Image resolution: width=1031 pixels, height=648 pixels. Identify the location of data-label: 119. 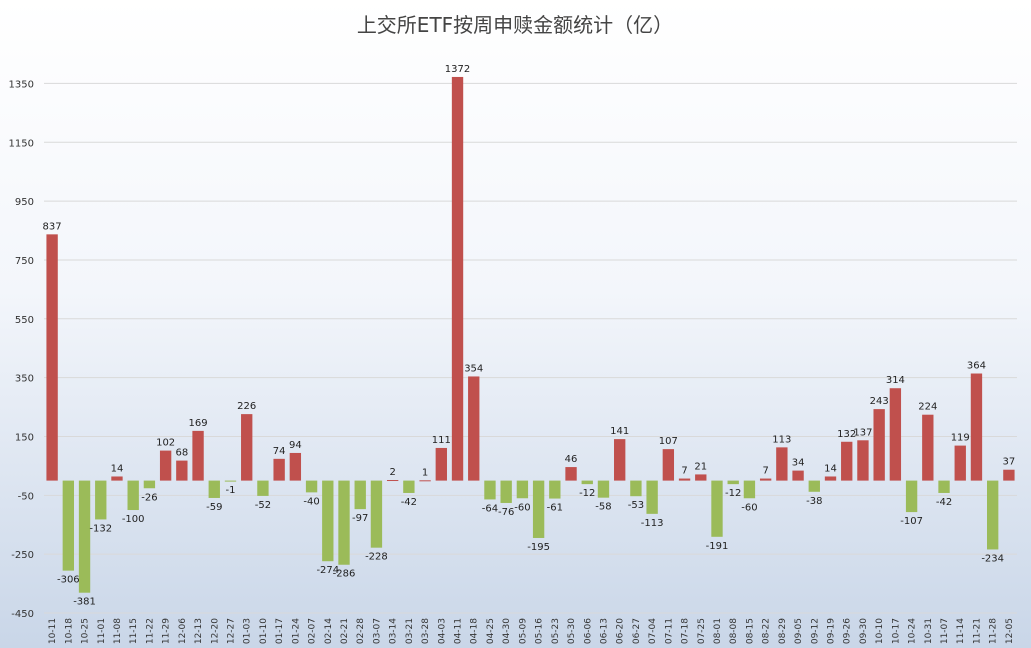
(960, 438).